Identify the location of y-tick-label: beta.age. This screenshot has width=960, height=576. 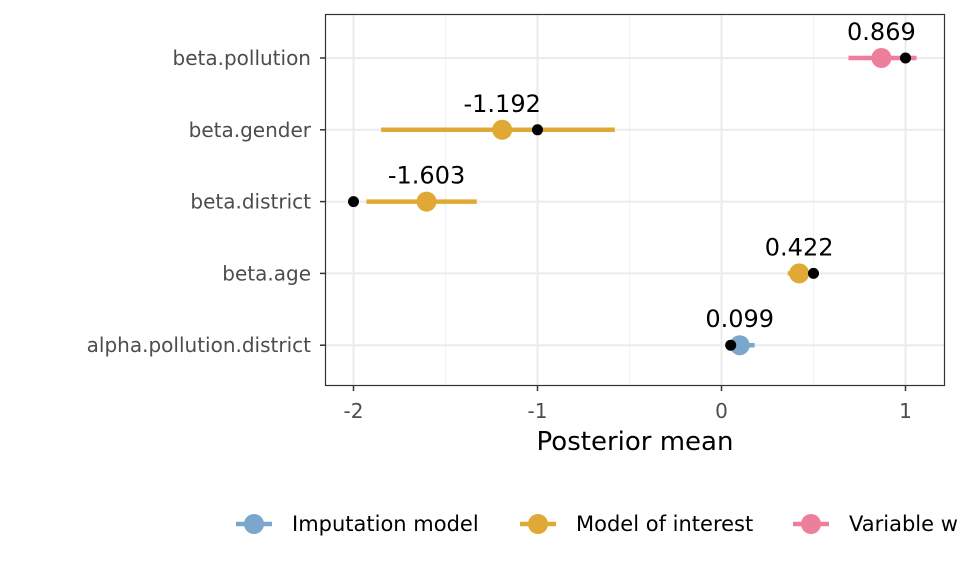
(266, 273).